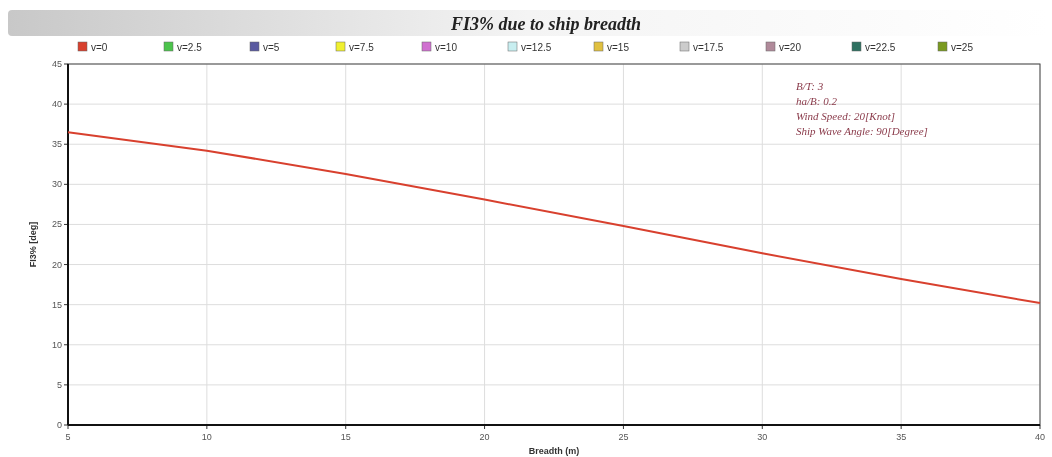  Describe the element at coordinates (618, 47) in the screenshot. I see `legend-label: v=15` at that location.